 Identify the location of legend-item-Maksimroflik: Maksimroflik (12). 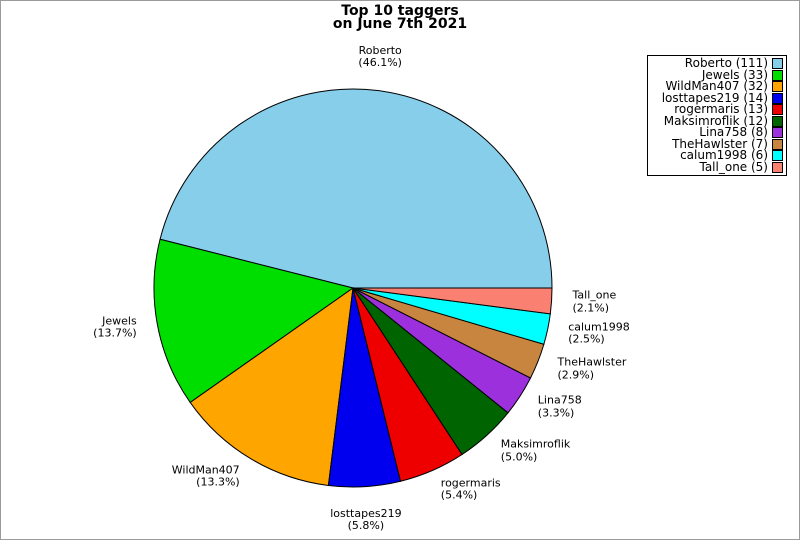
(717, 120).